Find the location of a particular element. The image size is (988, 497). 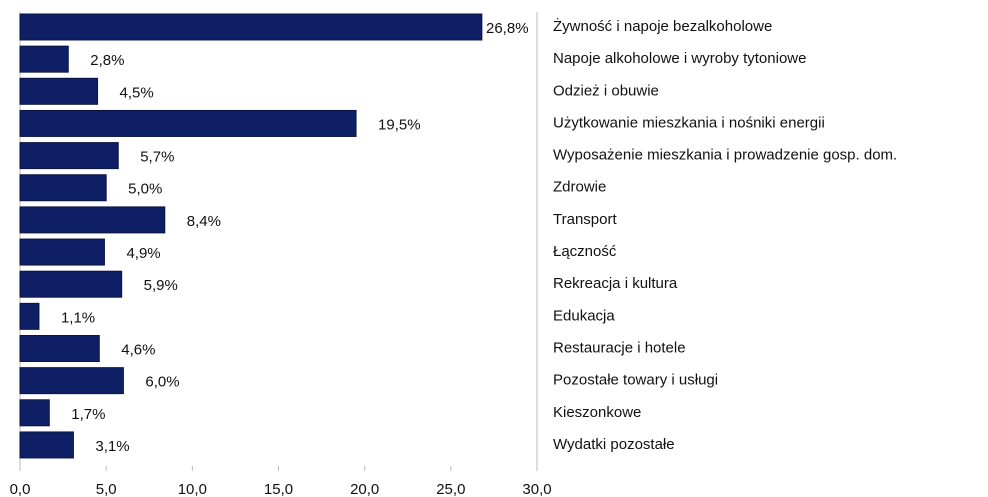

x-tick-label: 20,0 is located at coordinates (364, 489).